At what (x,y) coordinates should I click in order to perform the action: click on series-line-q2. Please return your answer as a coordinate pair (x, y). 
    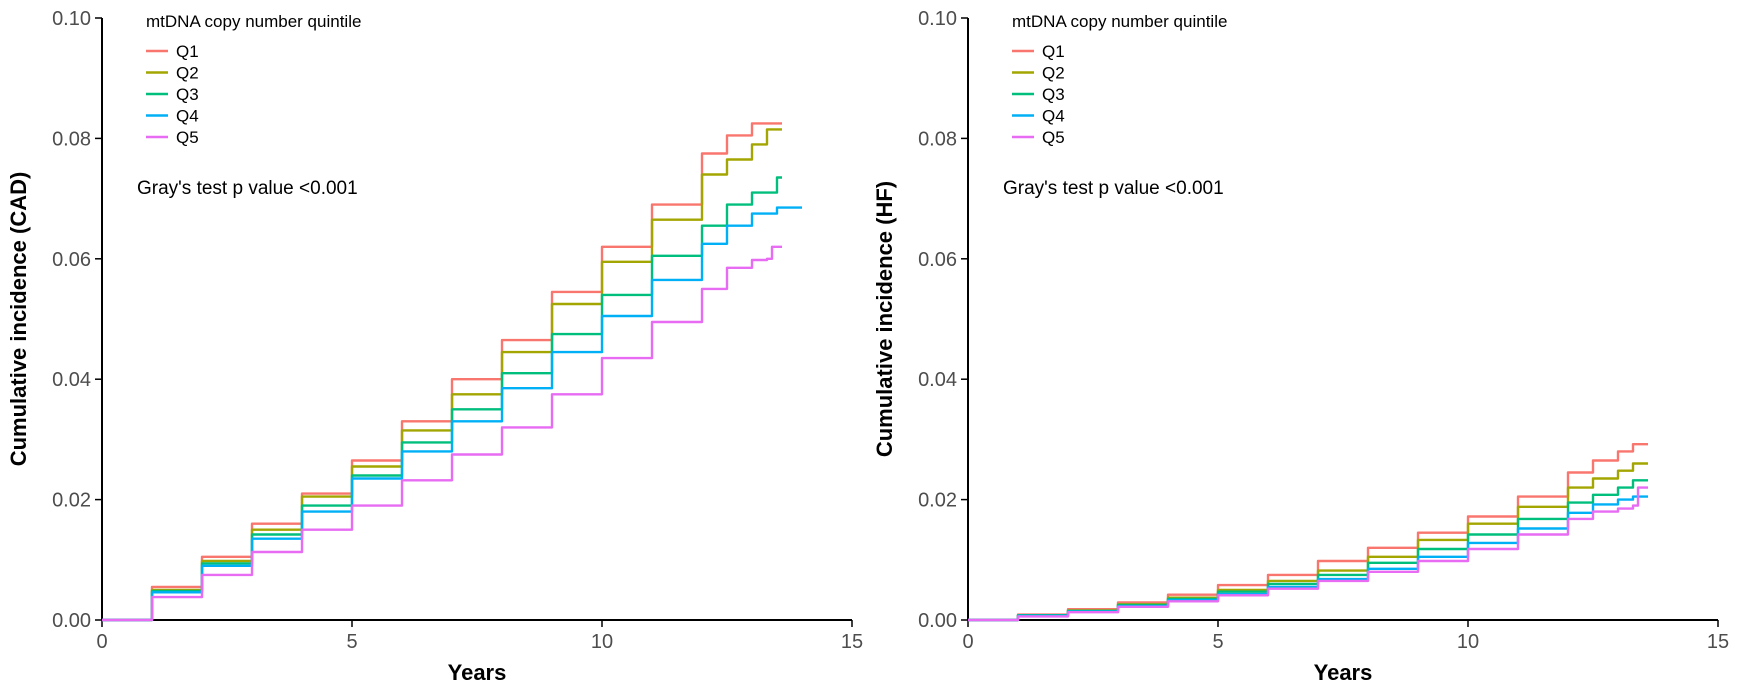
    Looking at the image, I should click on (1308, 542).